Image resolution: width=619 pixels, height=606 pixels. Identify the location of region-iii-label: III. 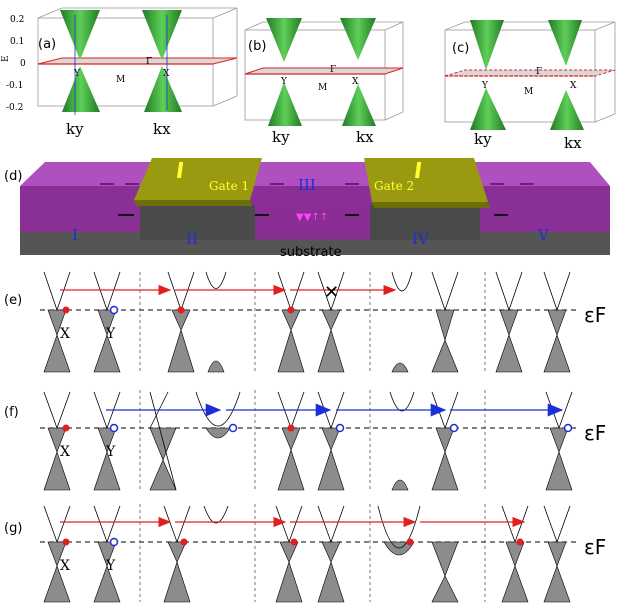
(307, 185).